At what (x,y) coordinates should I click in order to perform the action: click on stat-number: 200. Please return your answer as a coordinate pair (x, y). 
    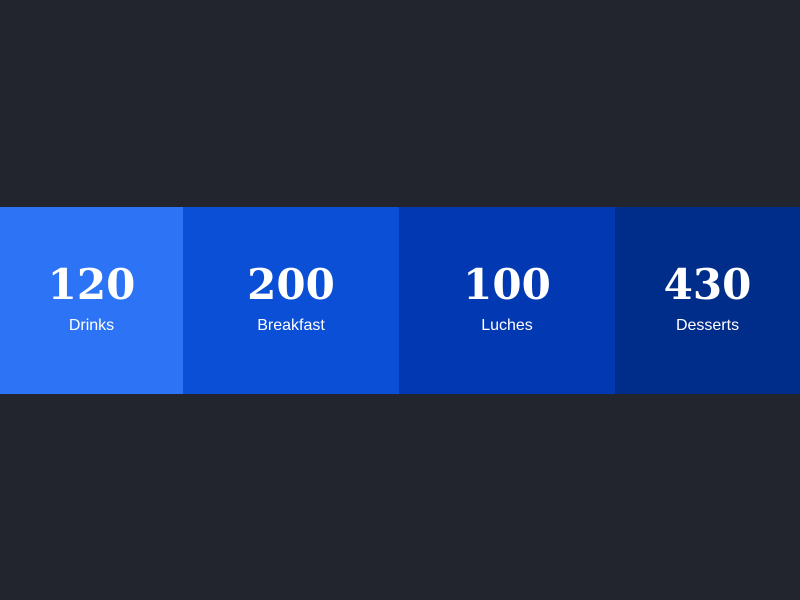
    Looking at the image, I should click on (291, 284).